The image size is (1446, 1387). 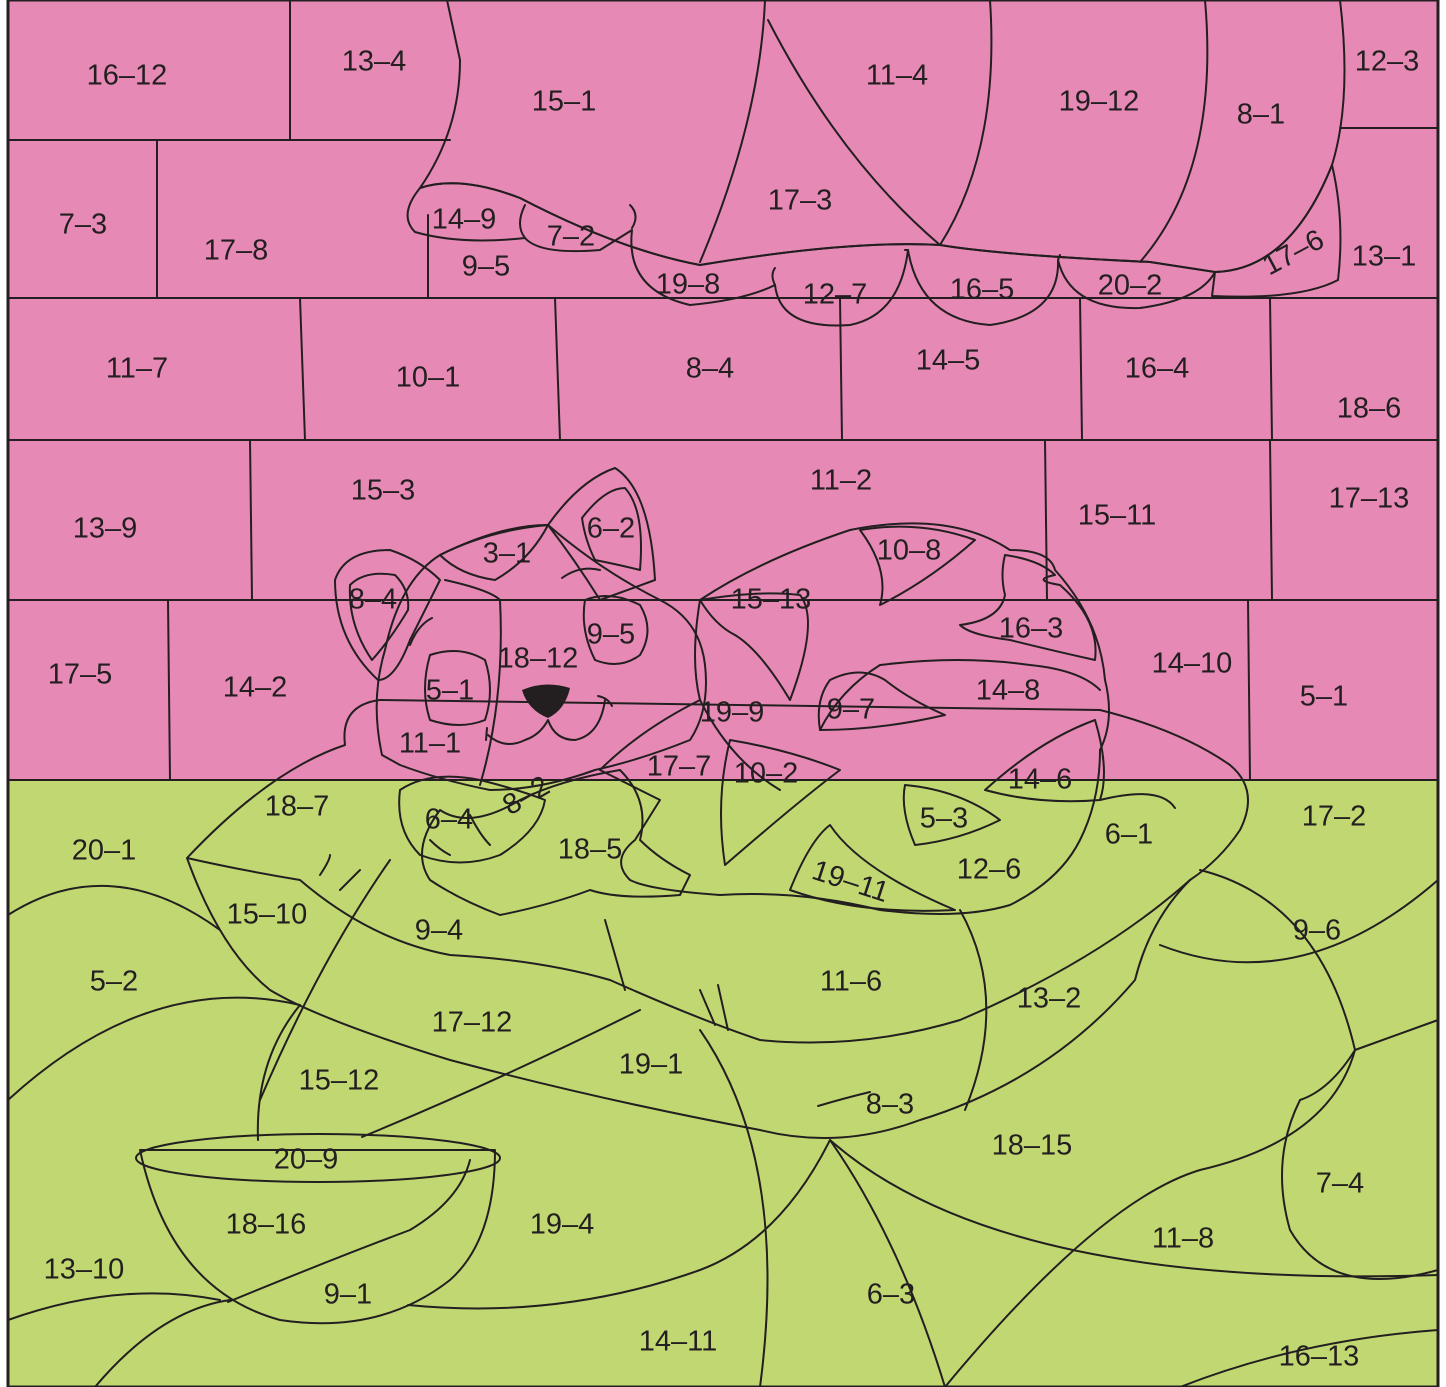 I want to click on cat-label: 6–2, so click(x=611, y=529).